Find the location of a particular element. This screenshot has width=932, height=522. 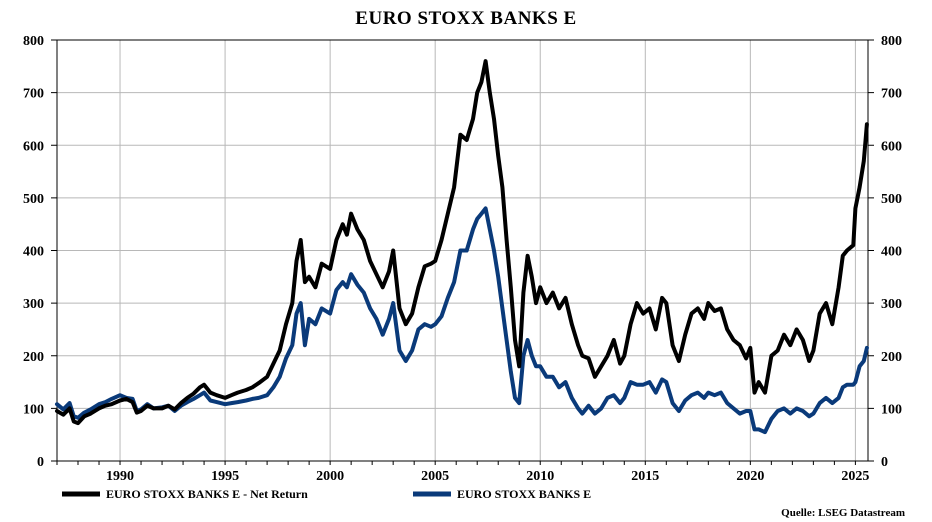

y-tick-label-right: 500 is located at coordinates (891, 199).